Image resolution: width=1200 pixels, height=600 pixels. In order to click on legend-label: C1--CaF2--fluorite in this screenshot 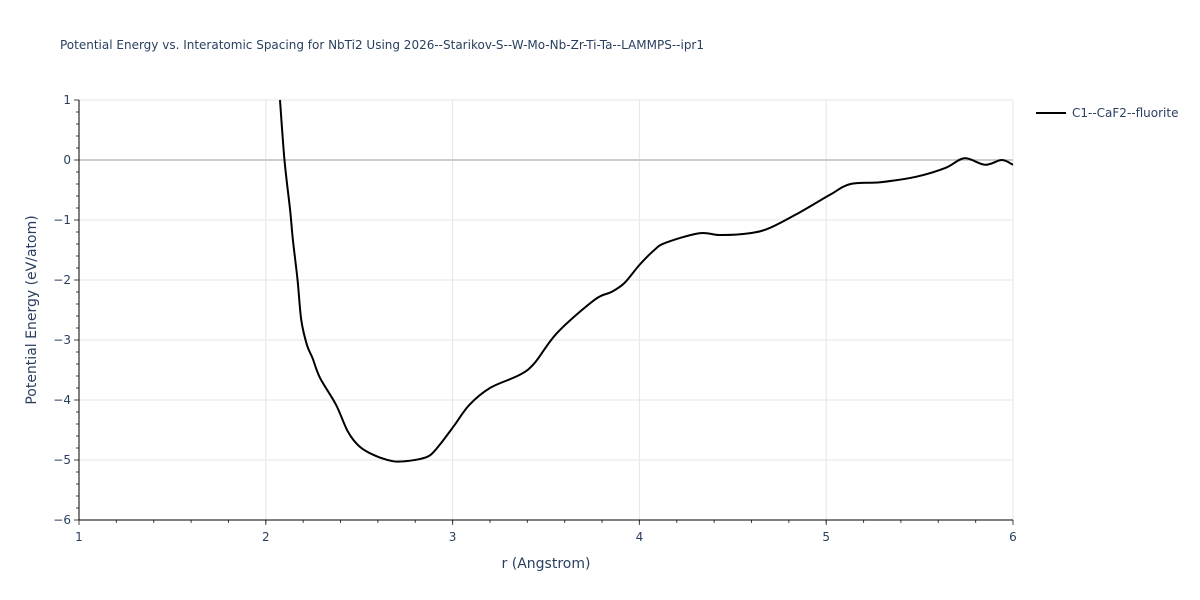, I will do `click(1125, 113)`.